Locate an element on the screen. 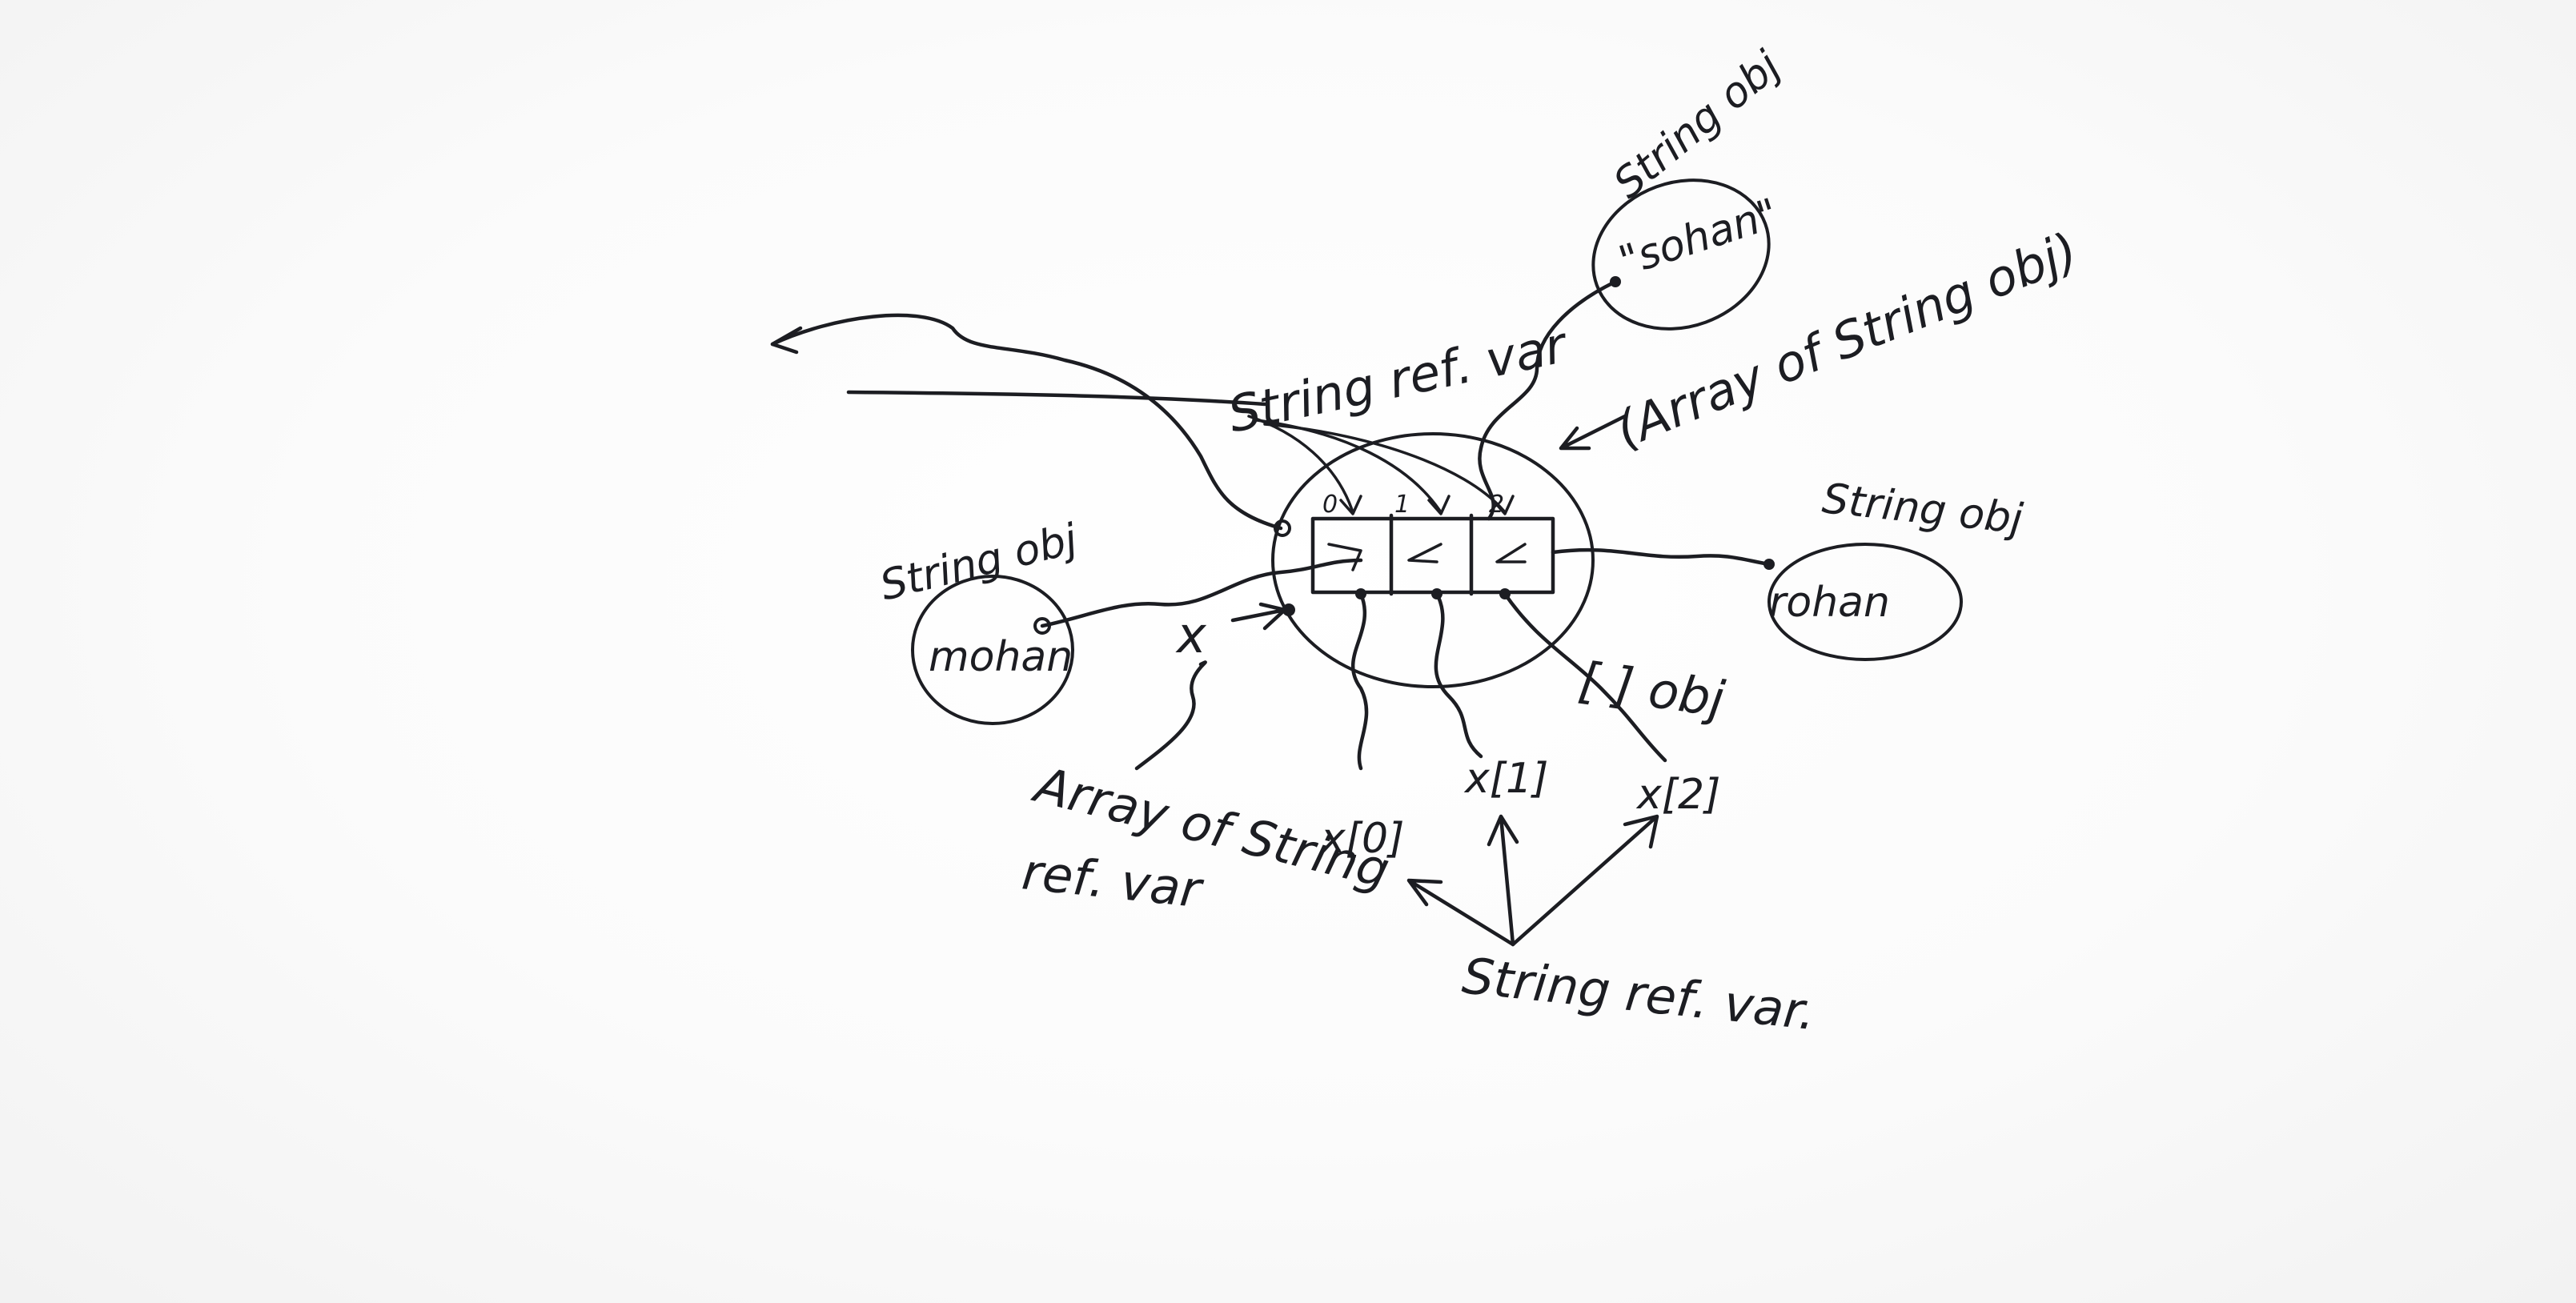 The width and height of the screenshot is (2576, 1303). cell-2-pointer is located at coordinates (1511, 553).